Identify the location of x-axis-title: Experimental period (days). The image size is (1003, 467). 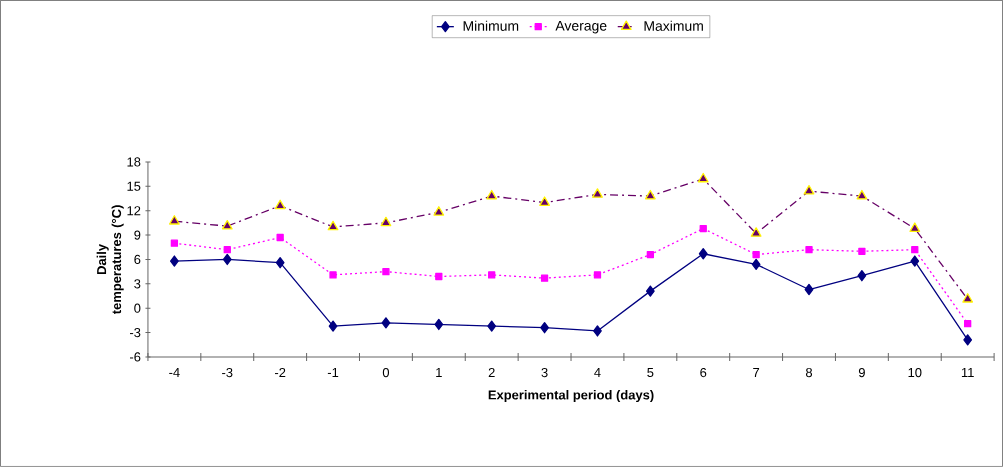
(571, 396).